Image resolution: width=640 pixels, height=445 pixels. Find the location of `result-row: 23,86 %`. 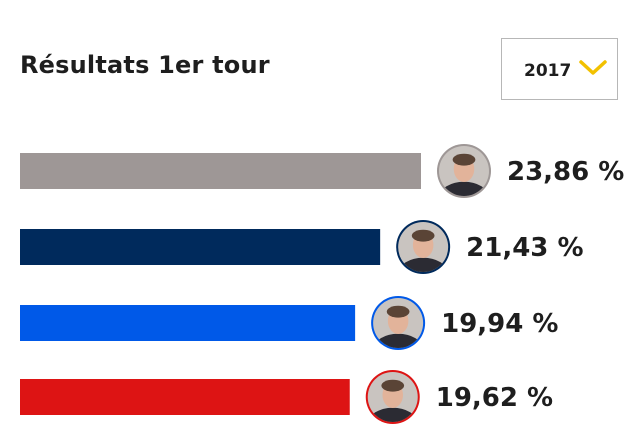

result-row: 23,86 % is located at coordinates (322, 171).